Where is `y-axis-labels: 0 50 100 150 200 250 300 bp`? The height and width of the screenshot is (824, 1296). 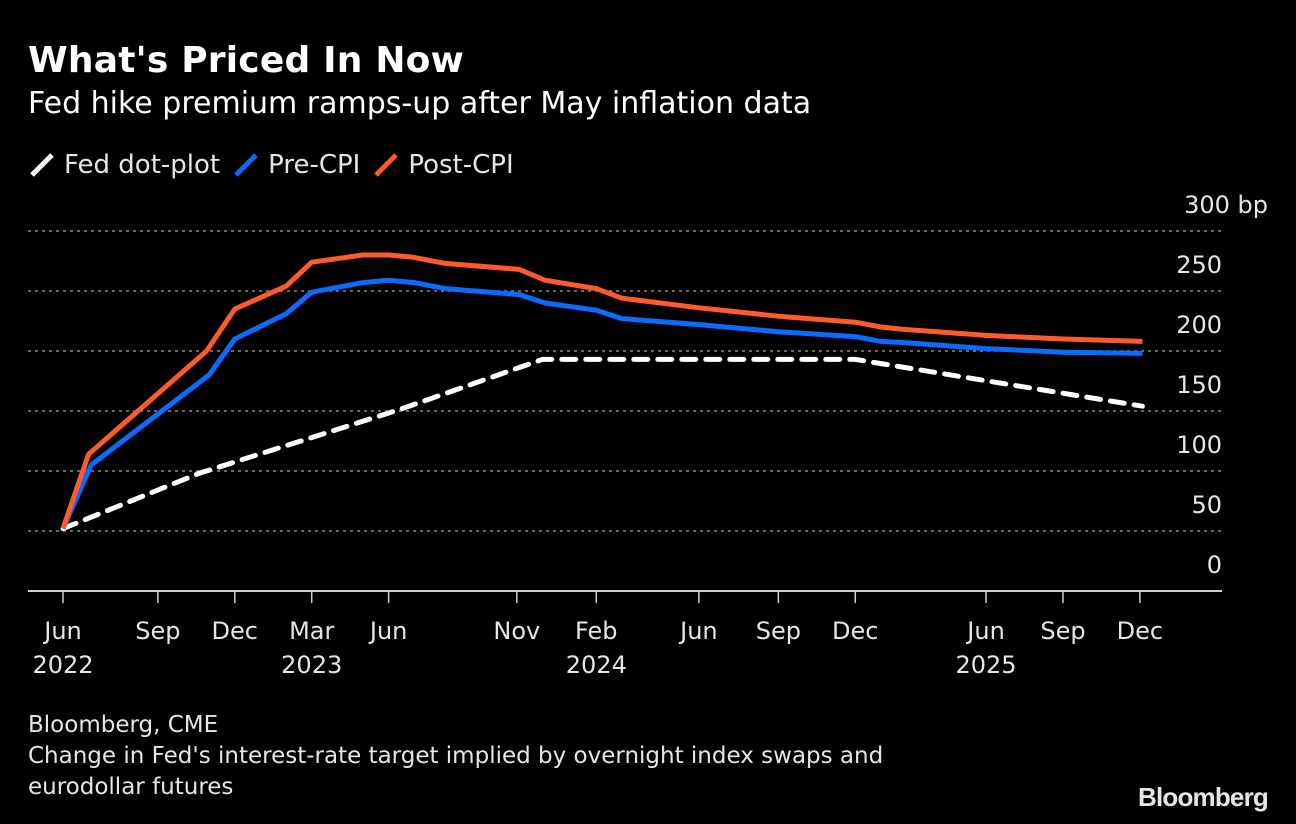
y-axis-labels: 0 50 100 150 200 250 300 bp is located at coordinates (1222, 385).